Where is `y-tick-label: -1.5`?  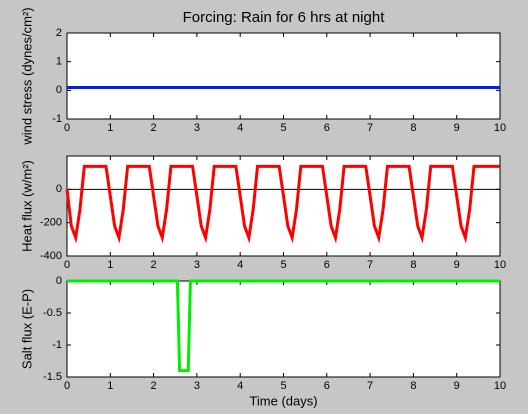
y-tick-label: -1.5 is located at coordinates (52, 377).